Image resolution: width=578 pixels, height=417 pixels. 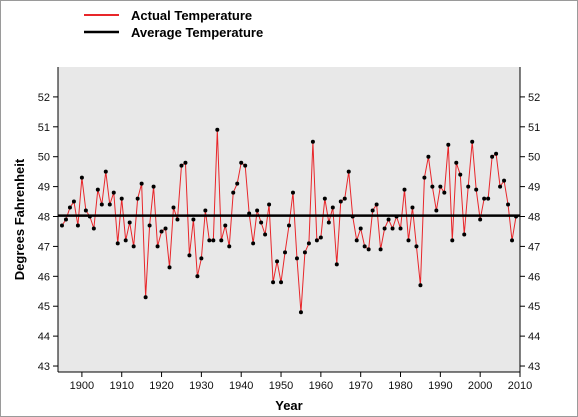 What do you see at coordinates (360, 228) in the screenshot?
I see `data-point-1970` at bounding box center [360, 228].